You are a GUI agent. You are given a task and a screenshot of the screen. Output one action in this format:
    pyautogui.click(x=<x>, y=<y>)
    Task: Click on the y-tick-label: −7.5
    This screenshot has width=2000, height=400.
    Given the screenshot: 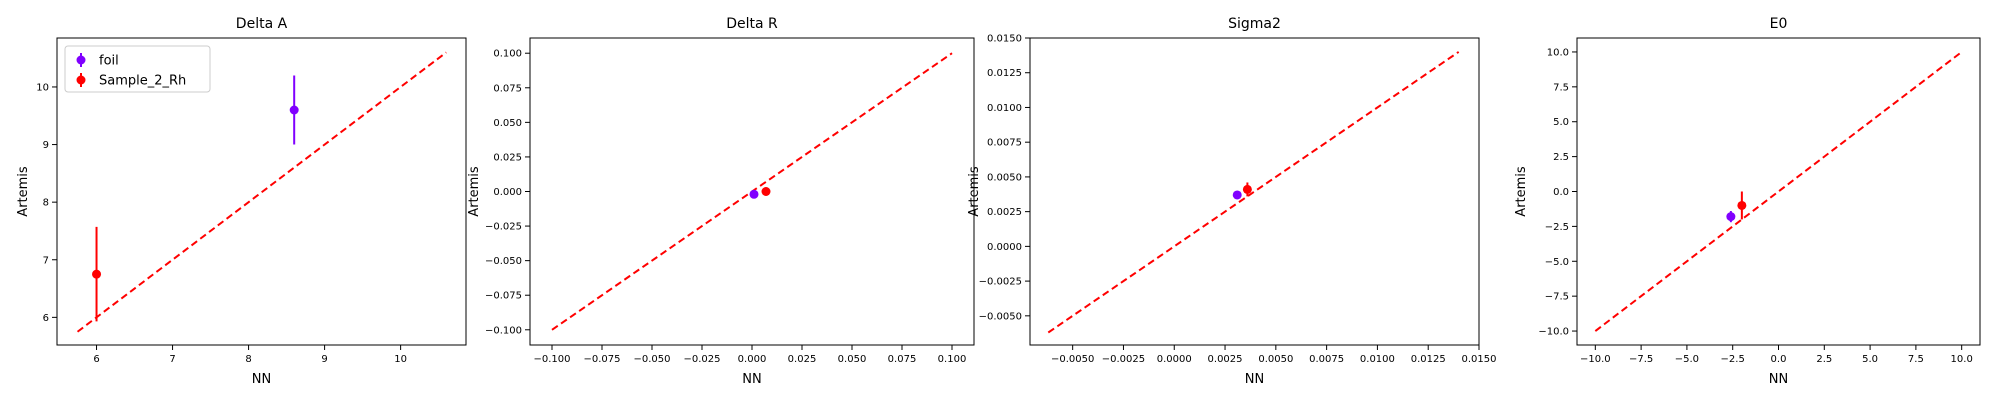 What is the action you would take?
    pyautogui.click(x=1557, y=297)
    